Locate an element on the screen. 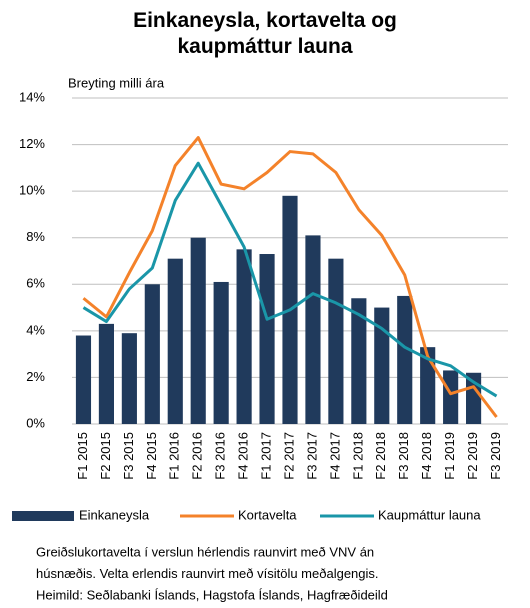  x-tick-label: F1 2015 is located at coordinates (82, 456).